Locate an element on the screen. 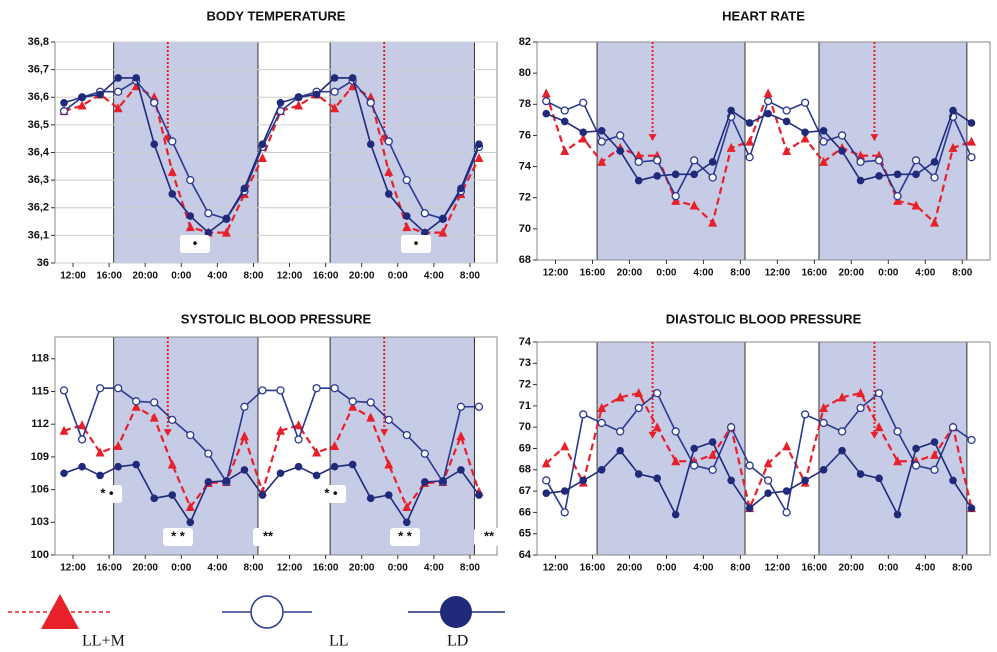 This screenshot has height=652, width=997. annotation-box is located at coordinates (331, 494).